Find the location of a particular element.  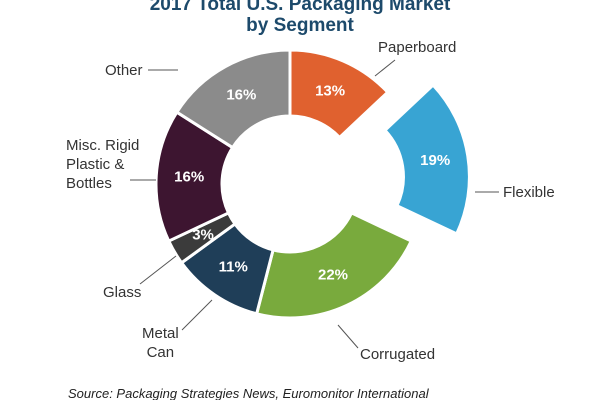

category-label: Corrugated is located at coordinates (398, 354).